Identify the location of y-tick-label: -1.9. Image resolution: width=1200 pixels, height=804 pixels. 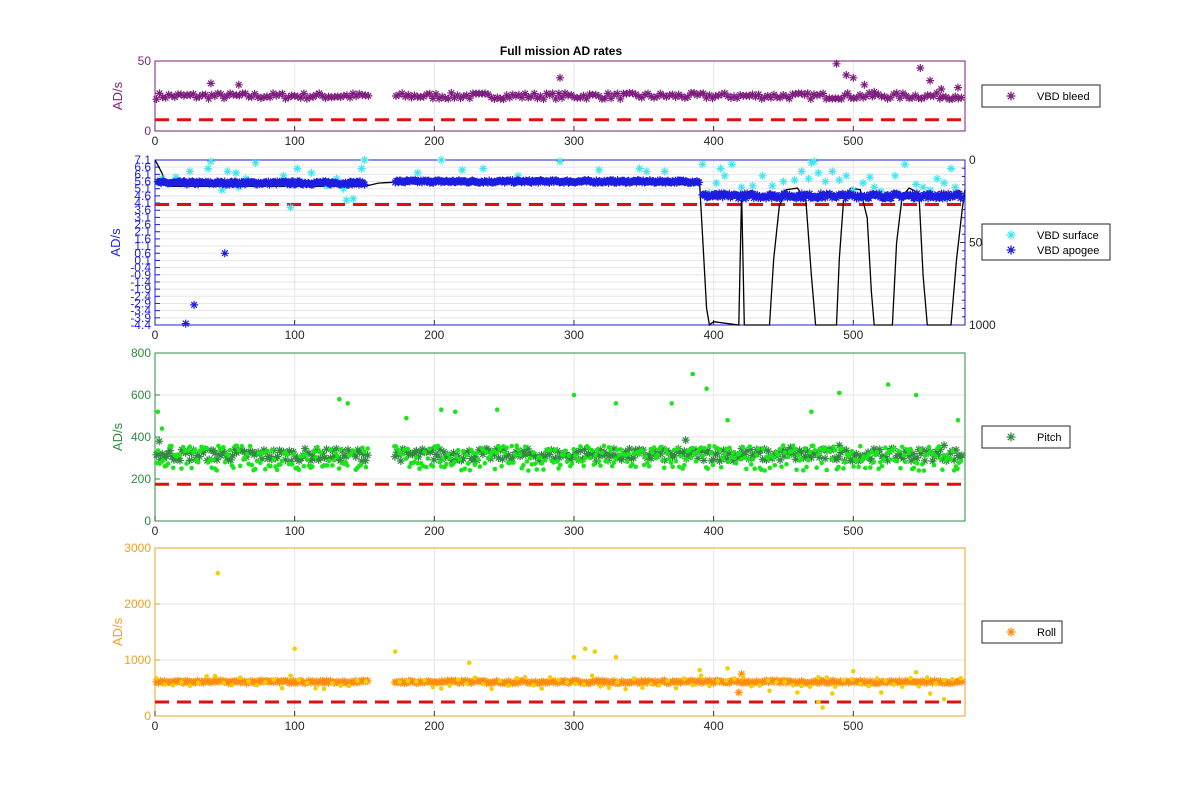
(140, 289).